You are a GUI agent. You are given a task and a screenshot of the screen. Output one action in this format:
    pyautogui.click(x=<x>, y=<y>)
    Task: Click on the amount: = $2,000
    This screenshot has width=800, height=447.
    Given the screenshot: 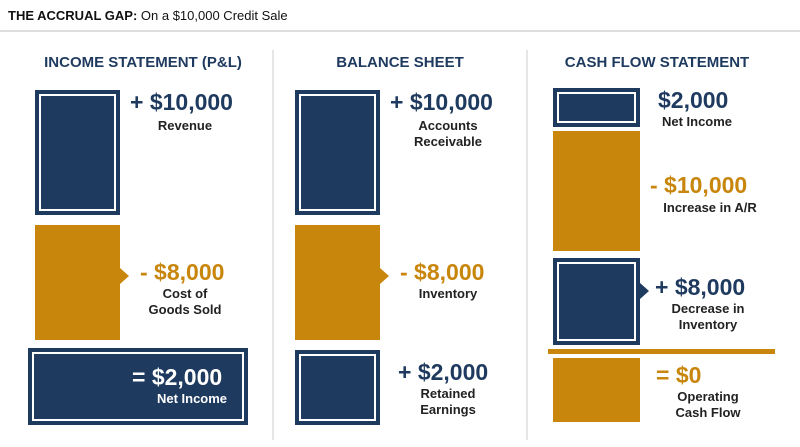 What is the action you would take?
    pyautogui.click(x=177, y=377)
    